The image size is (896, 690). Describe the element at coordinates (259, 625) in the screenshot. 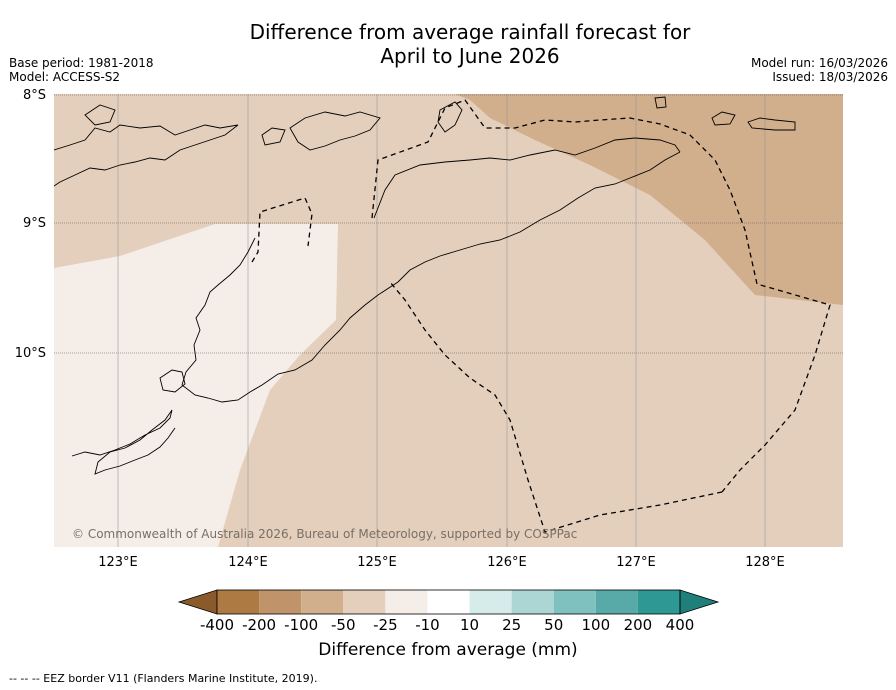

I see `colorbar-tick-label: -200` at that location.